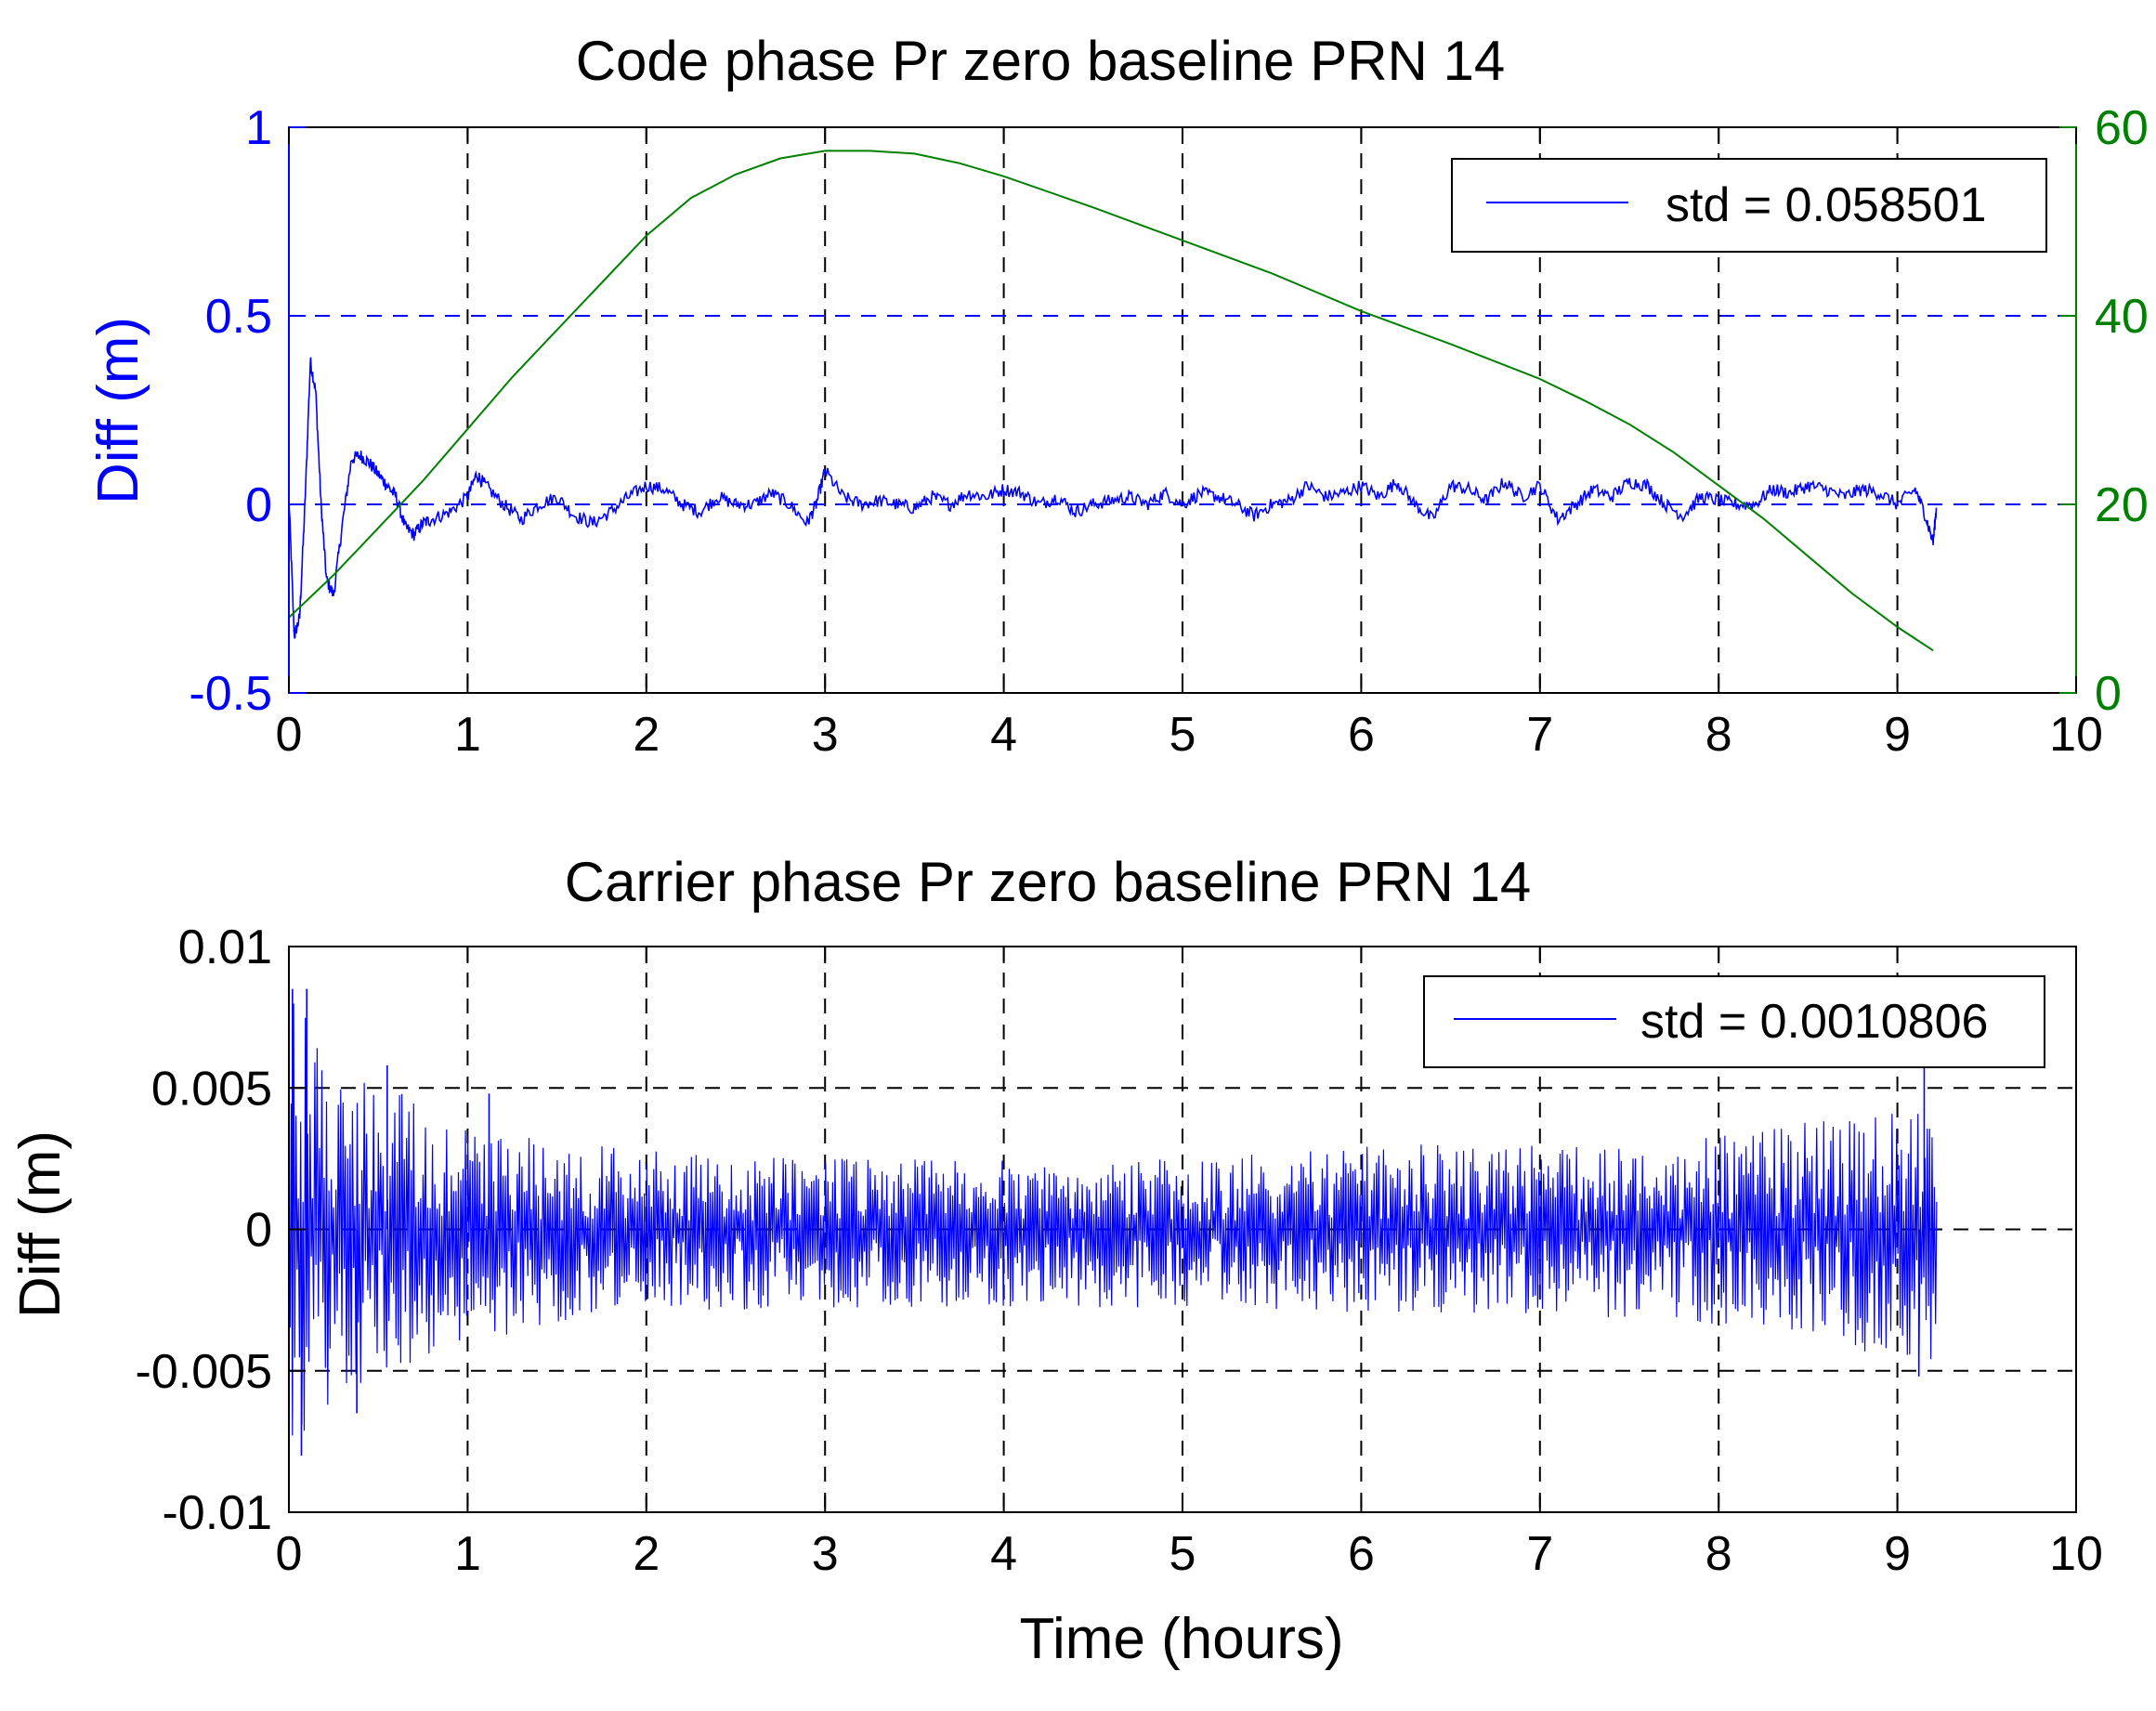 Image resolution: width=2156 pixels, height=1711 pixels. I want to click on carrier-phase-legend-box, so click(1734, 1021).